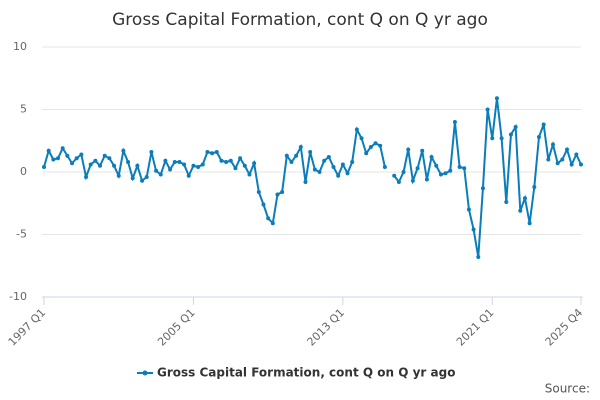 The width and height of the screenshot is (600, 400). I want to click on y-tick-label: 0, so click(23, 171).